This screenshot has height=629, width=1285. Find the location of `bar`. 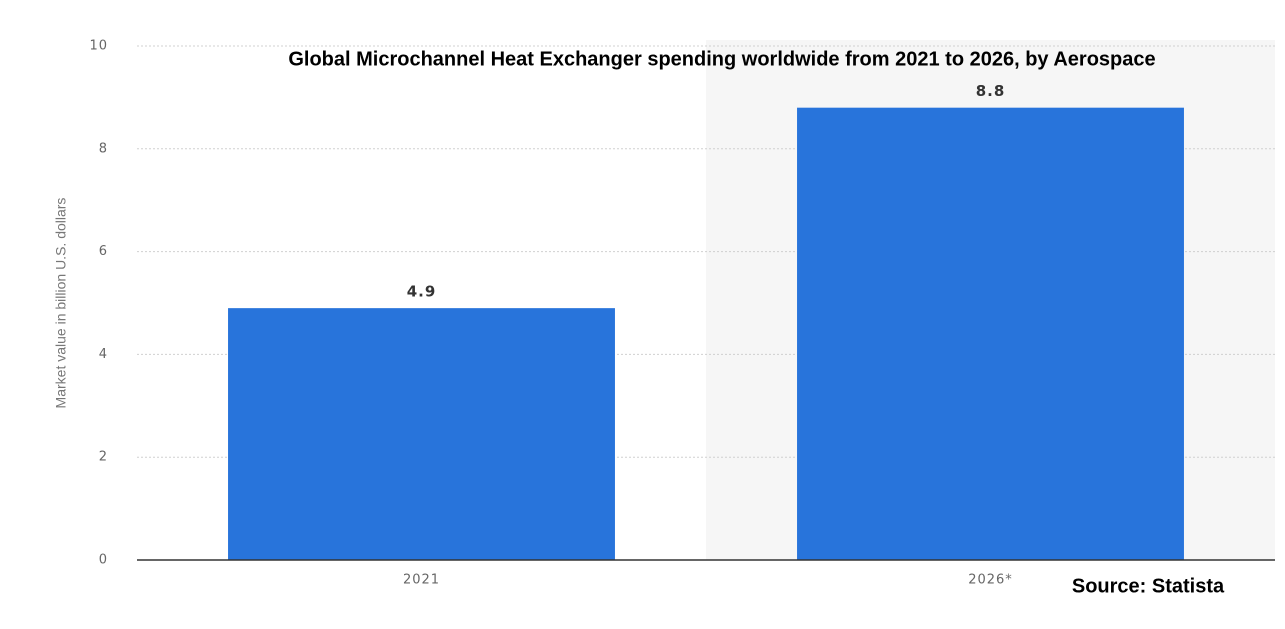

bar is located at coordinates (421, 434).